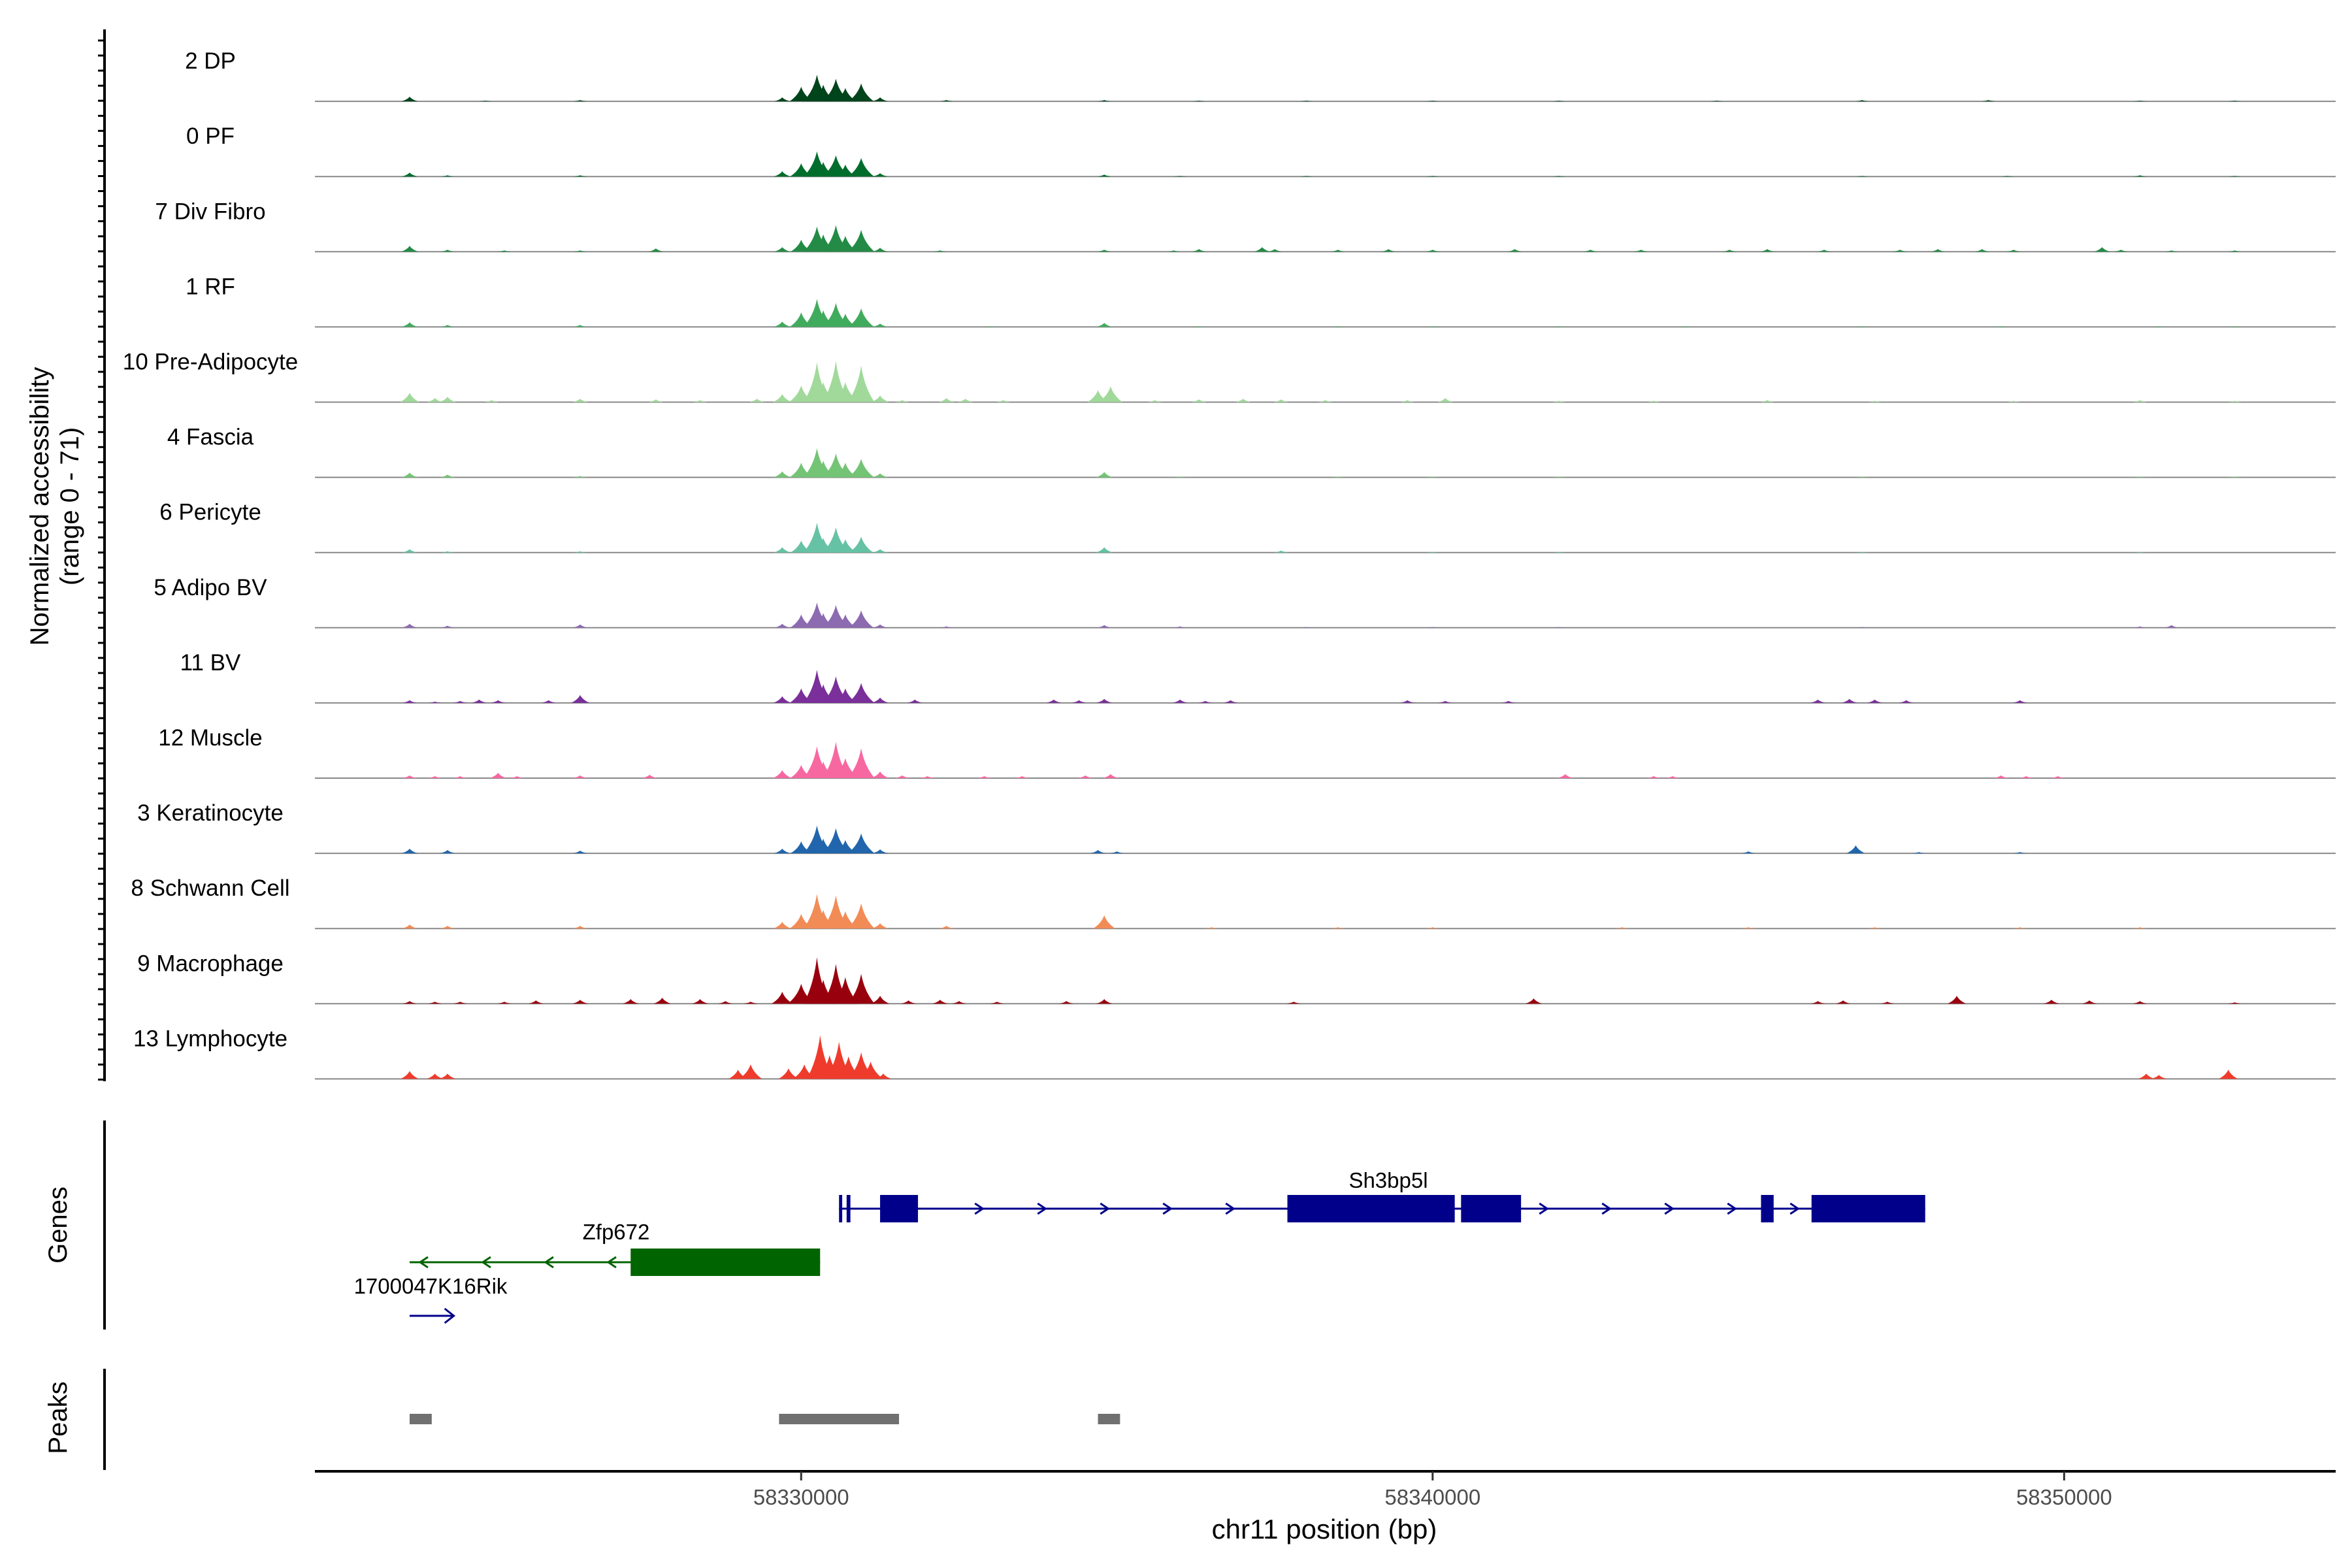 This screenshot has width=2352, height=1568. What do you see at coordinates (611, 1262) in the screenshot?
I see `strand-arrow` at bounding box center [611, 1262].